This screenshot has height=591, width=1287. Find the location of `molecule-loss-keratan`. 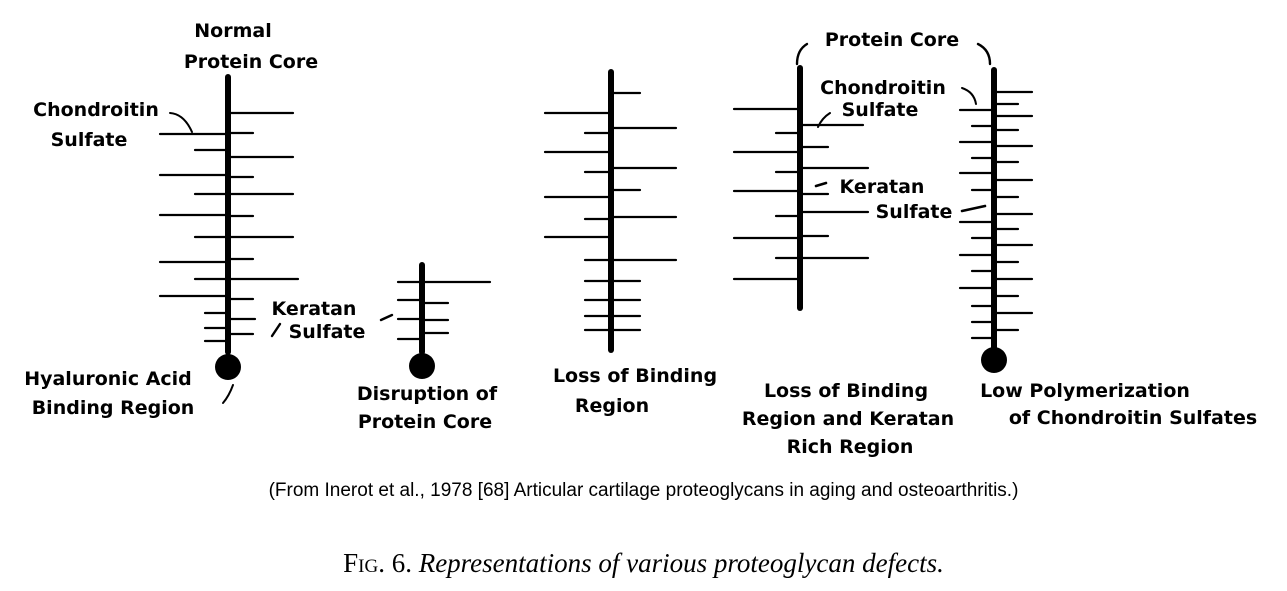

molecule-loss-keratan is located at coordinates (801, 176).